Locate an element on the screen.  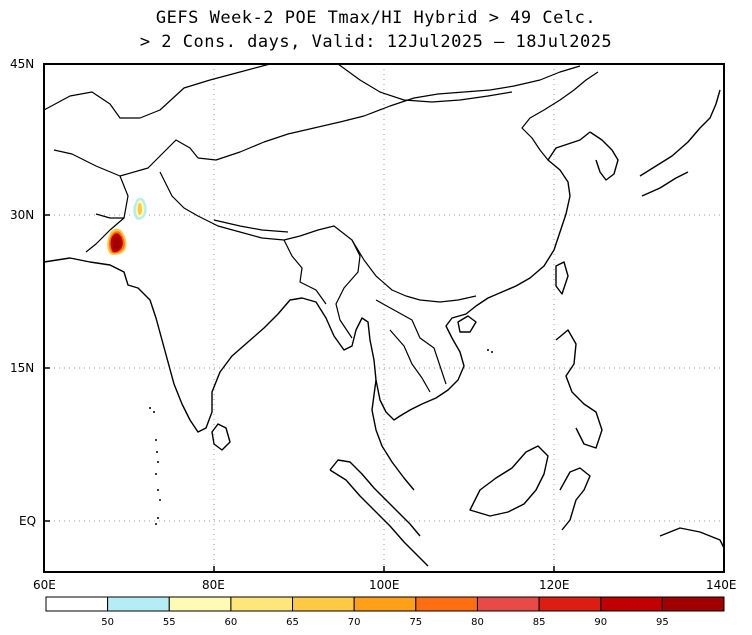
lon-label-120e: 120E is located at coordinates (554, 585).